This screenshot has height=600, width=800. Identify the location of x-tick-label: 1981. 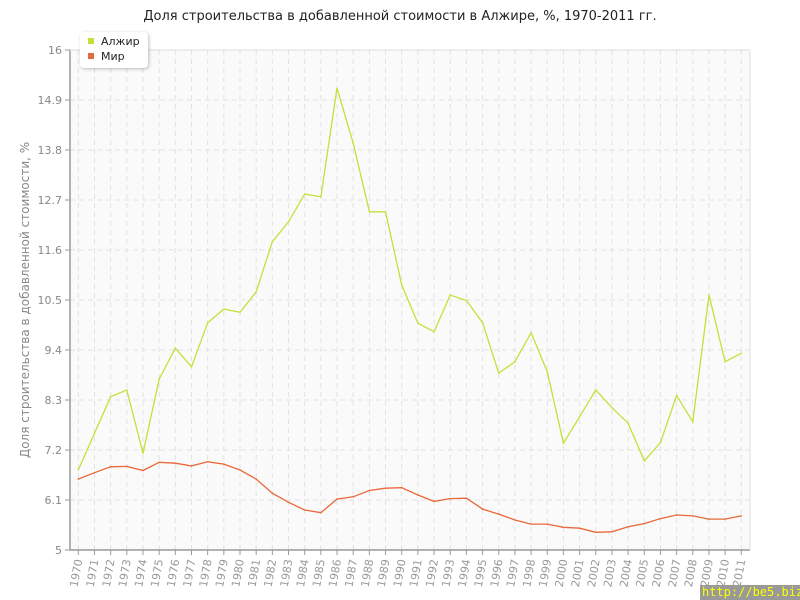
(254, 573).